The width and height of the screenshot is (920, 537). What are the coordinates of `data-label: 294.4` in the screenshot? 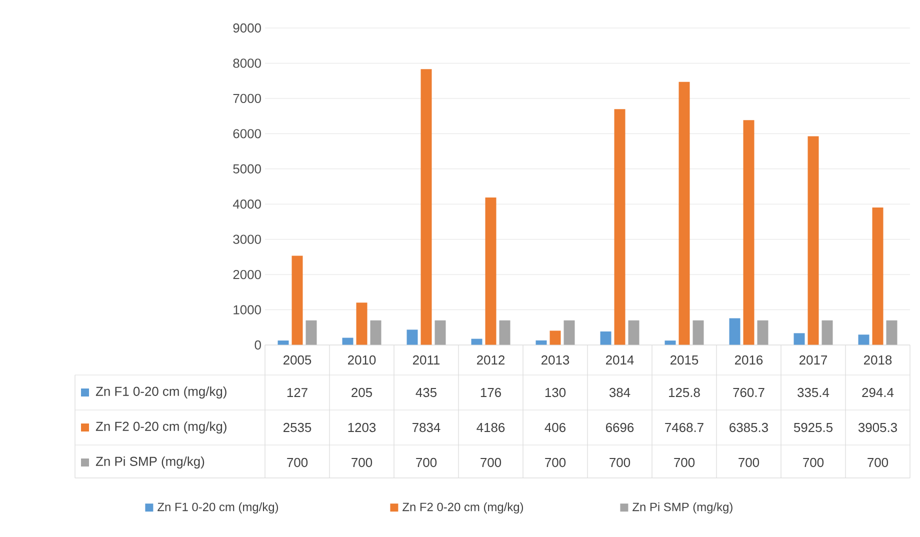 It's located at (878, 393).